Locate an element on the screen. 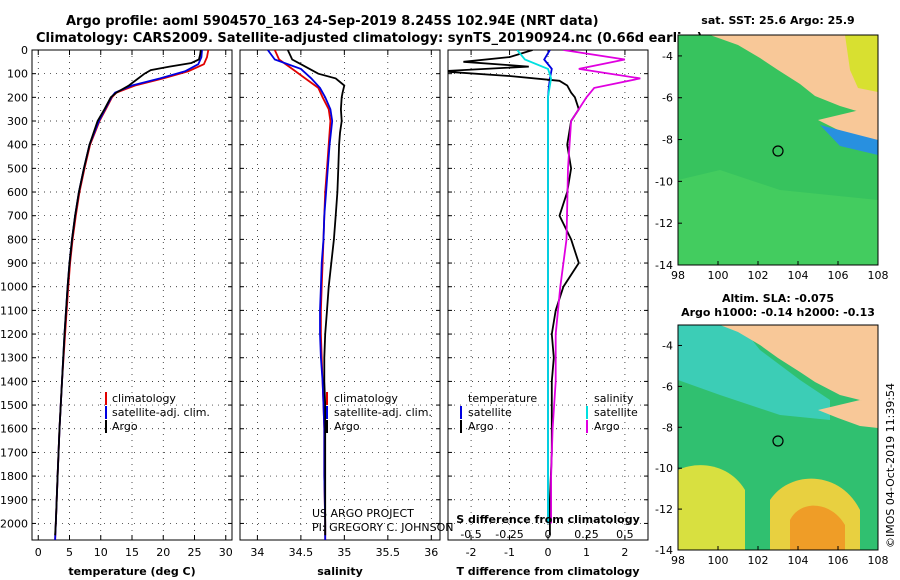 The image size is (900, 580). depth-tick-label: 100 is located at coordinates (17, 74).